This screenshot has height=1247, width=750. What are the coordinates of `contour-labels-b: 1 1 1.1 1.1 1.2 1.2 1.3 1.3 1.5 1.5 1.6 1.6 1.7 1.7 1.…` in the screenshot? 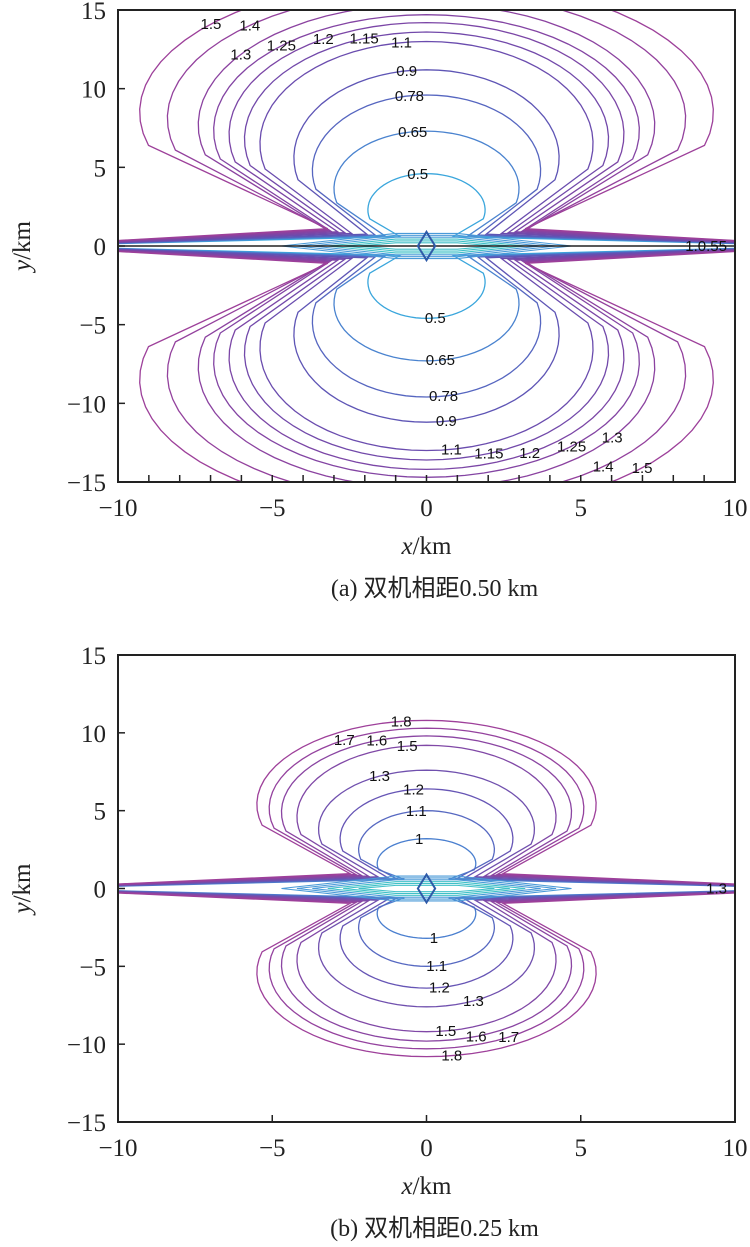 It's located at (530, 888).